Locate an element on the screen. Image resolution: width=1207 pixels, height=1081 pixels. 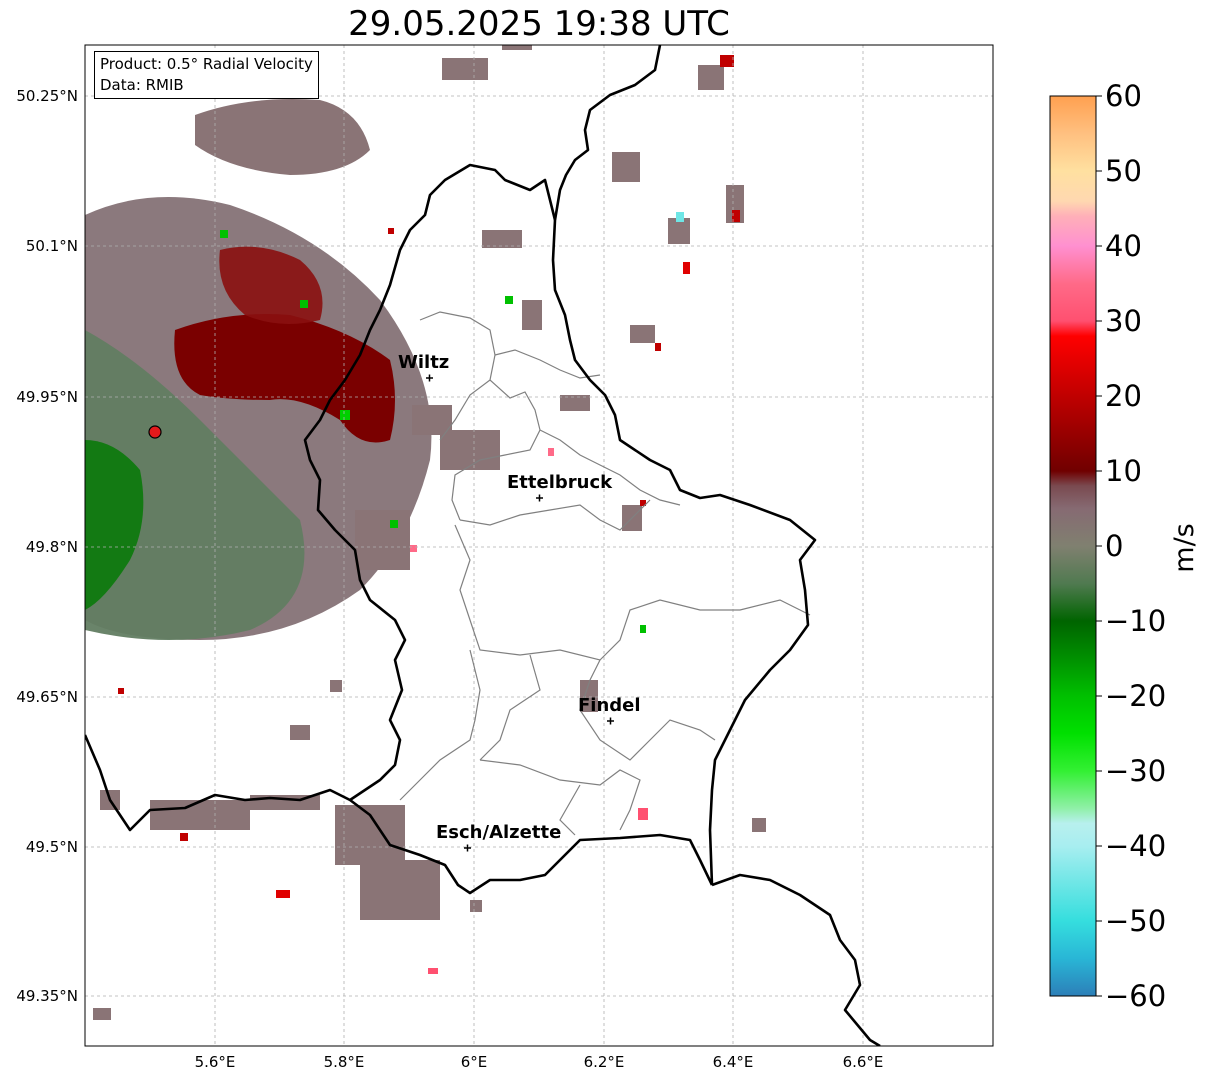
product-line: Product: 0.5° Radial Velocity is located at coordinates (206, 64).